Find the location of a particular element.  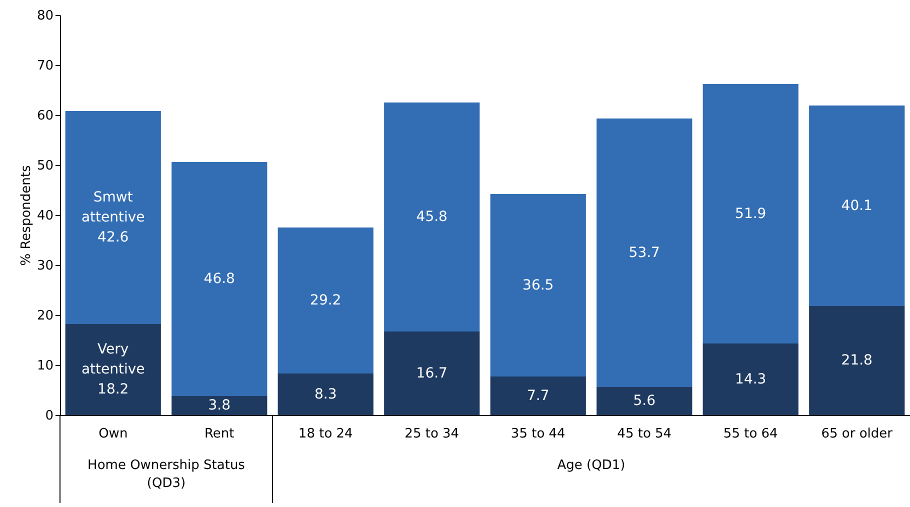

data-label: 16.7 is located at coordinates (432, 373).